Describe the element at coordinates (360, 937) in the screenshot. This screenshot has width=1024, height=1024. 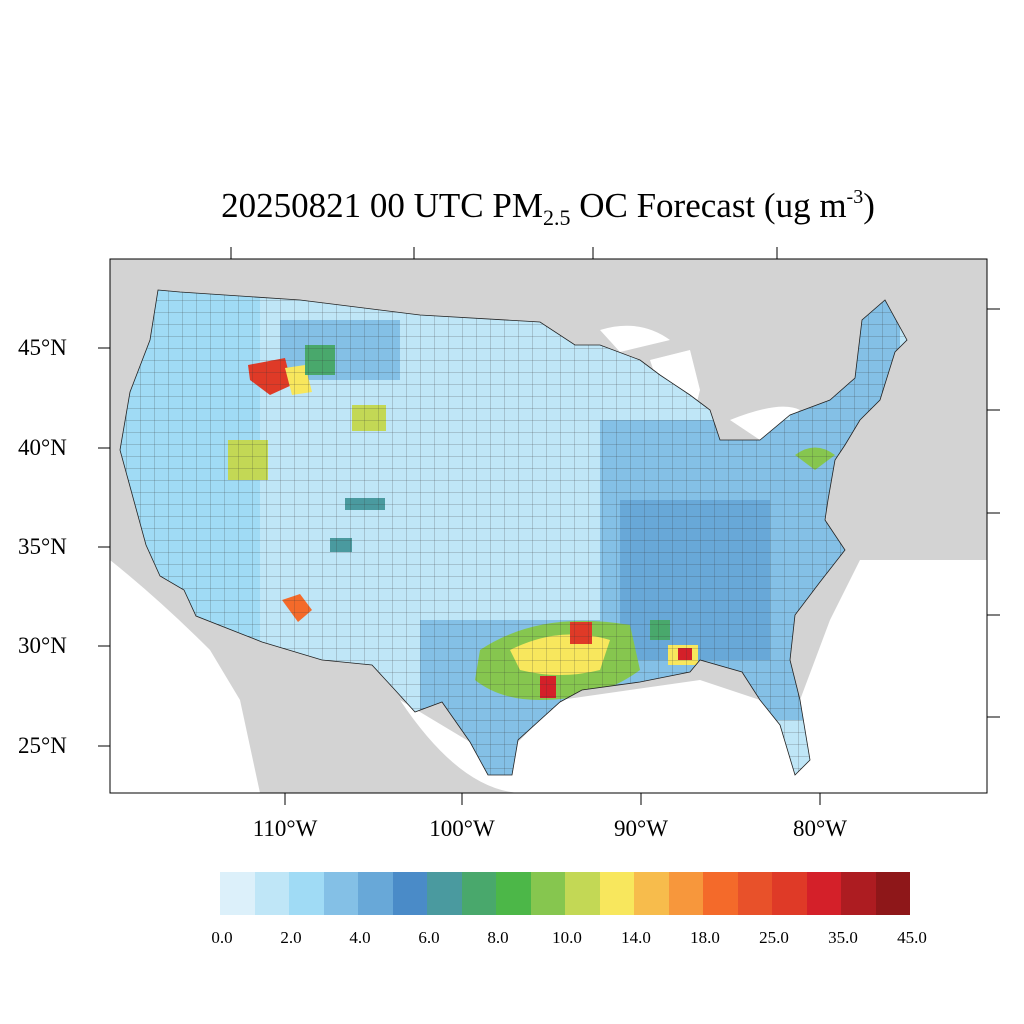
I see `colorbar-label: 4.0` at that location.